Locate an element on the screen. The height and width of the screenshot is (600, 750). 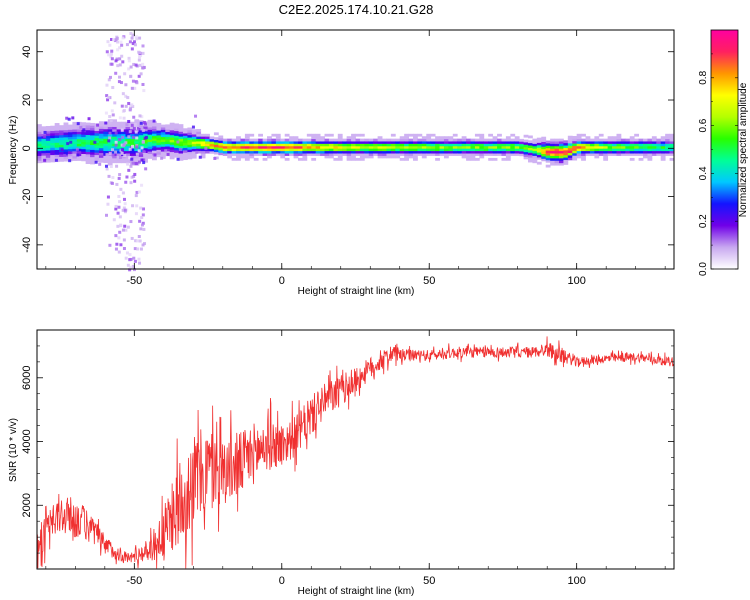
snr-y-axis-label: SNR (10 * v/v) is located at coordinates (13, 450).